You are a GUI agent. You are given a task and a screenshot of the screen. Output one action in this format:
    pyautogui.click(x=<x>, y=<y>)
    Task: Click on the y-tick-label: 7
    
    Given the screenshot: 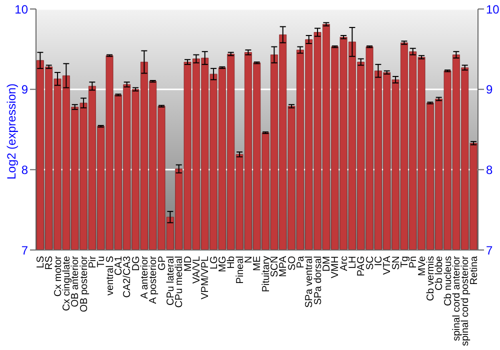 What is the action you would take?
    pyautogui.click(x=24, y=250)
    